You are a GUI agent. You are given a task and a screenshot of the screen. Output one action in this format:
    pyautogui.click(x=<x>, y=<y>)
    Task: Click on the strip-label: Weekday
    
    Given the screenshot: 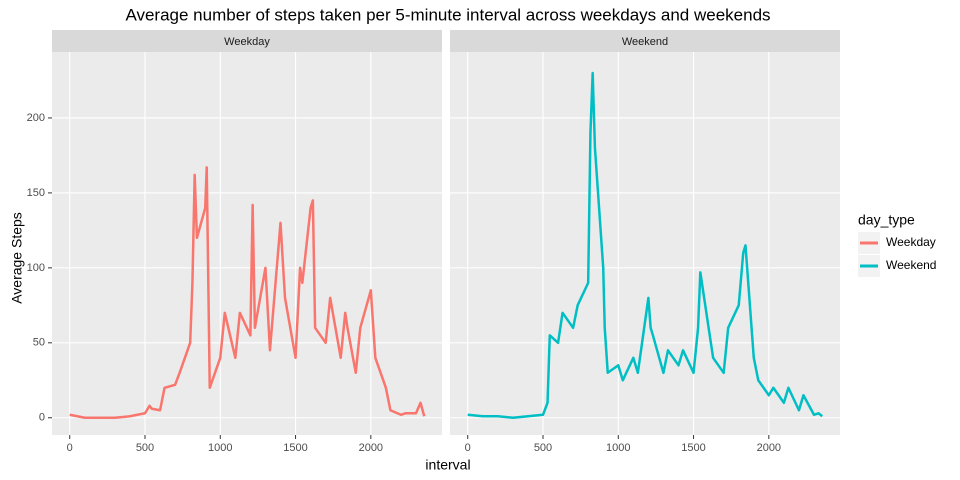 What is the action you would take?
    pyautogui.click(x=247, y=42)
    